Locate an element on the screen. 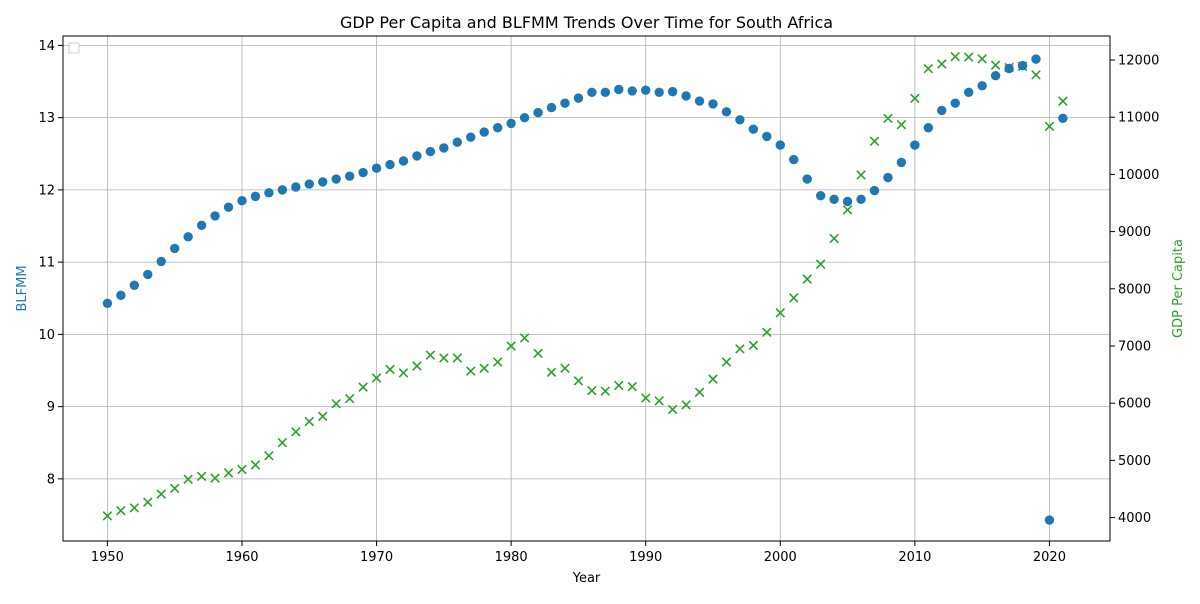 The image size is (1200, 604). left-y-axis-label: BLFMM is located at coordinates (22, 288).